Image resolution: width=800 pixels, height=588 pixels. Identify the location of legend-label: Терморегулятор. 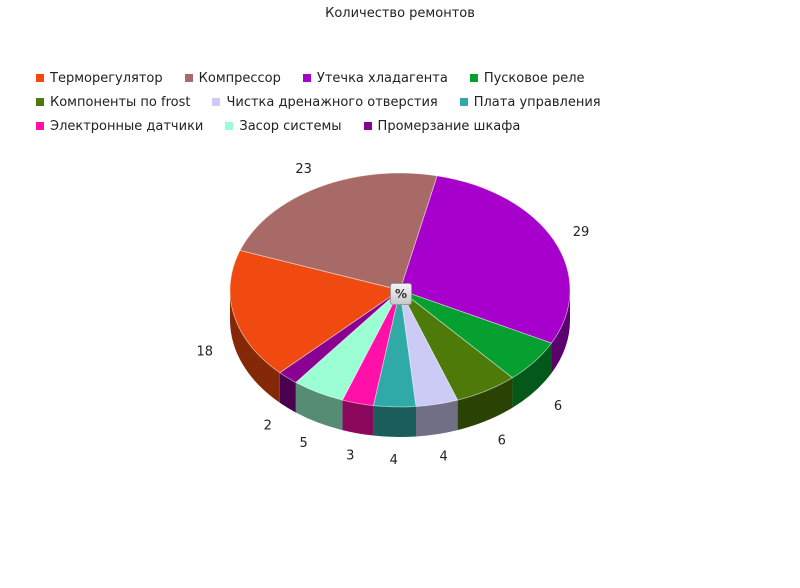
(106, 78).